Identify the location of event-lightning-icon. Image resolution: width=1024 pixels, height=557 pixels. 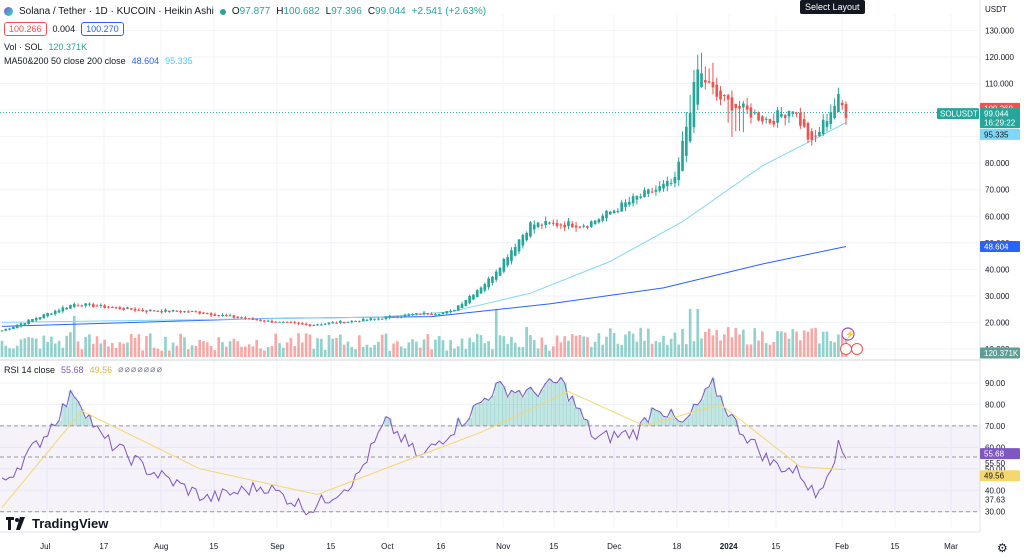
(848, 334).